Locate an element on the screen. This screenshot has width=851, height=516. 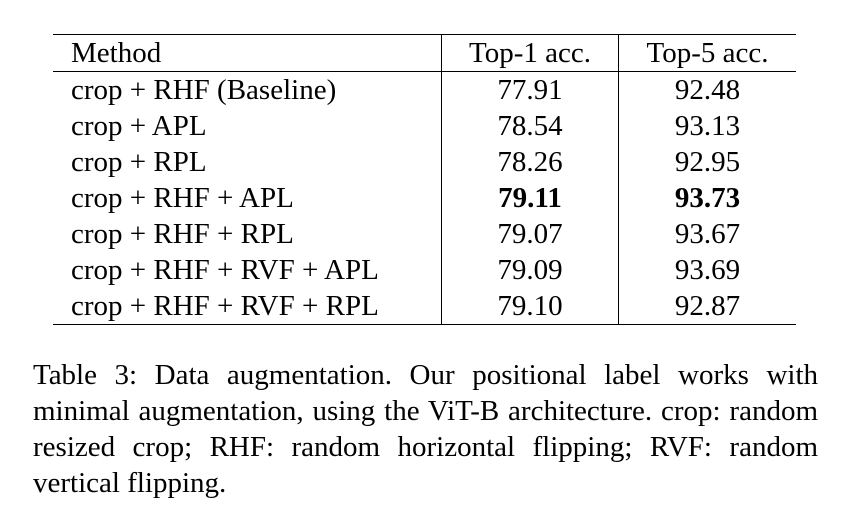
cell-top1: 79.07 is located at coordinates (530, 234).